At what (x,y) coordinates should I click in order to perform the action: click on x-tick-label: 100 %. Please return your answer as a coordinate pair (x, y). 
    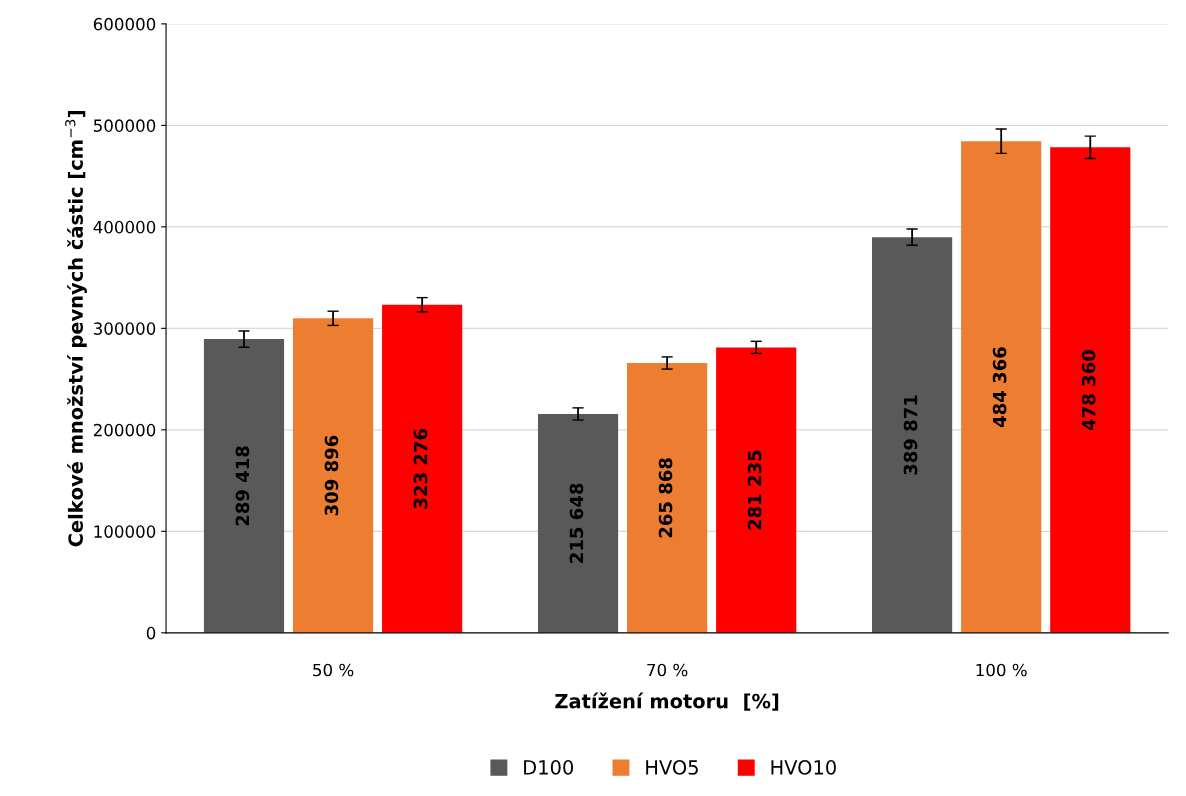
    Looking at the image, I should click on (1001, 670).